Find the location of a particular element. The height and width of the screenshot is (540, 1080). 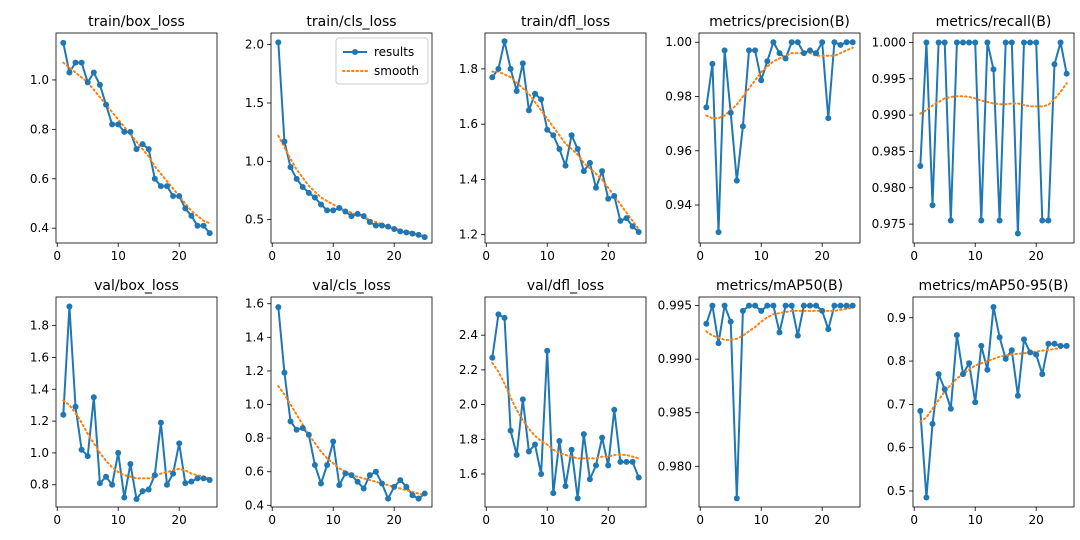

y-tick-label: 1.000 is located at coordinates (889, 42).